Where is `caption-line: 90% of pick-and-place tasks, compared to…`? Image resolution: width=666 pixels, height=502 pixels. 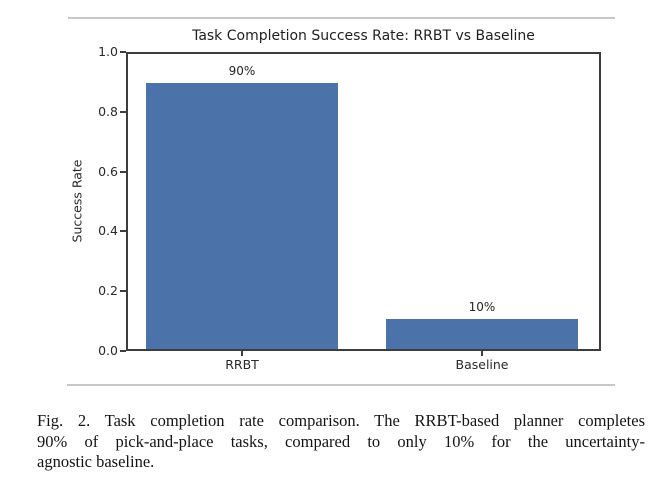 caption-line: 90% of pick-and-place tasks, compared to… is located at coordinates (341, 441).